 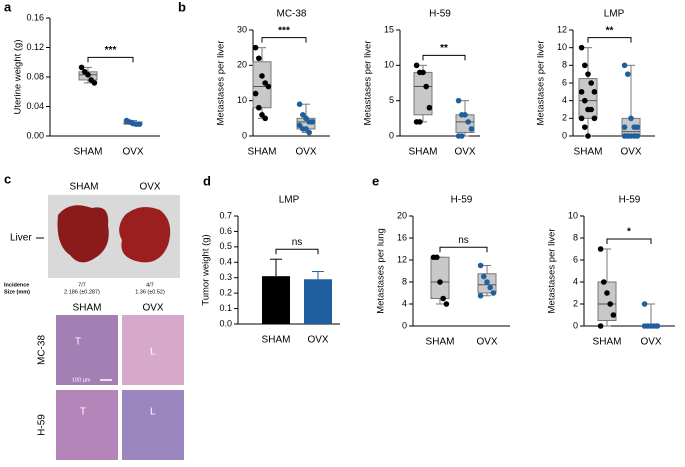 What do you see at coordinates (35, 106) in the screenshot?
I see `y-tick-label: 0.04` at bounding box center [35, 106].